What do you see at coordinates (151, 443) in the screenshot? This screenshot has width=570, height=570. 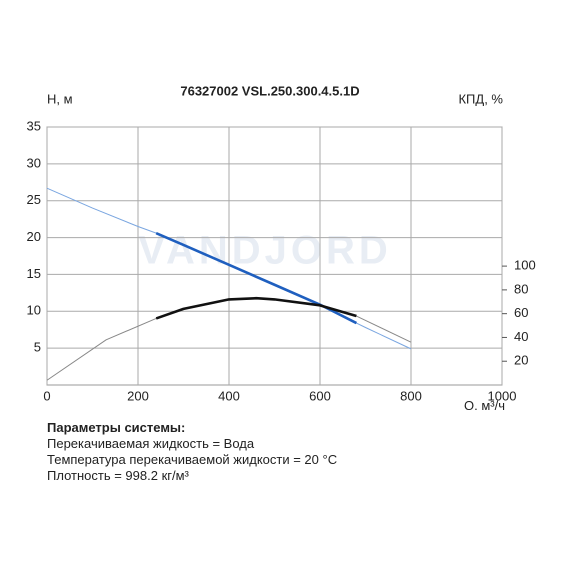 I see `note-line: Перекачиваемая жидкость = Вода` at bounding box center [151, 443].